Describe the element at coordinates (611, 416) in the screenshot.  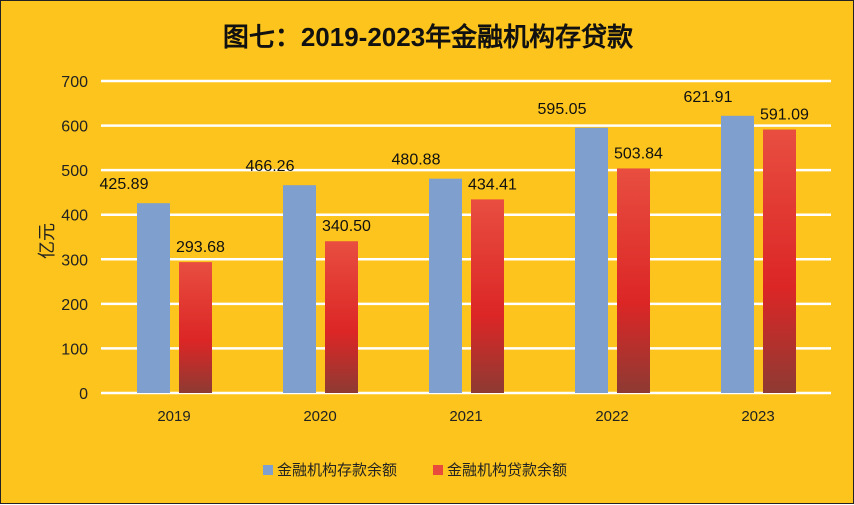
I see `x-tick-label: 2022` at that location.